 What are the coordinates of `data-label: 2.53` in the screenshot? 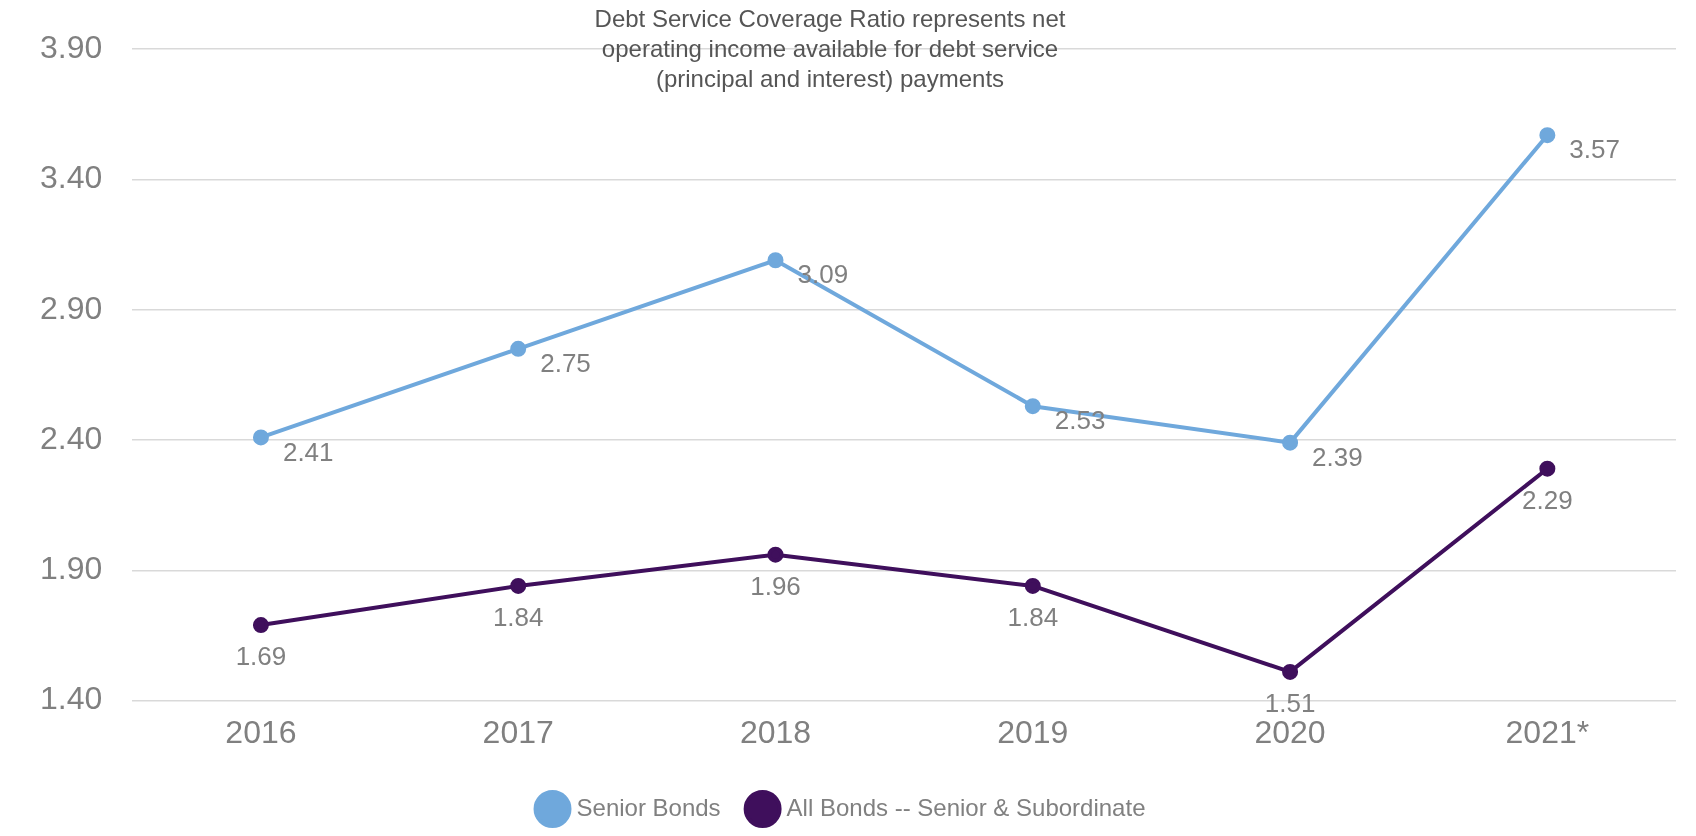 It's located at (1080, 420).